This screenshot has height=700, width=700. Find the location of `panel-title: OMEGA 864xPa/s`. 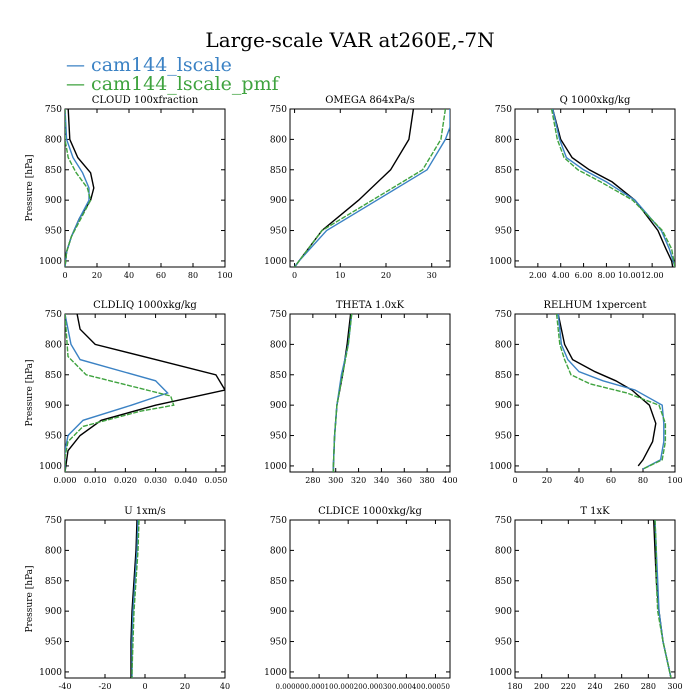

panel-title: OMEGA 864xPa/s is located at coordinates (370, 100).